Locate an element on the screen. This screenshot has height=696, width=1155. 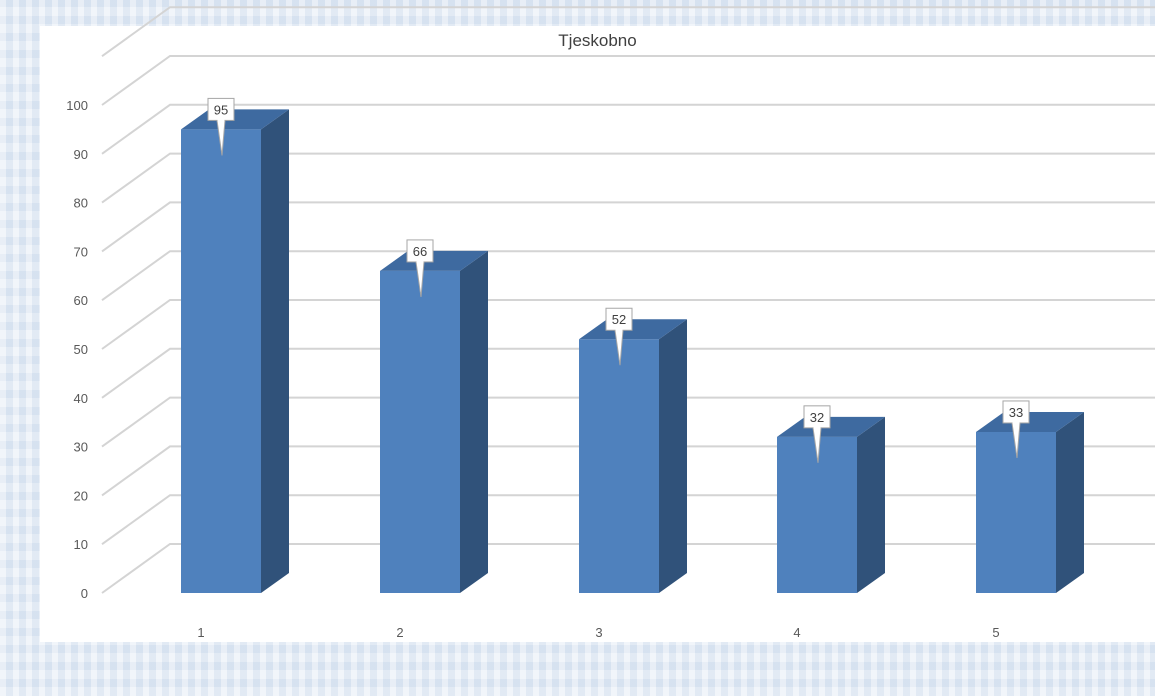
data-label: 66 is located at coordinates (420, 251).